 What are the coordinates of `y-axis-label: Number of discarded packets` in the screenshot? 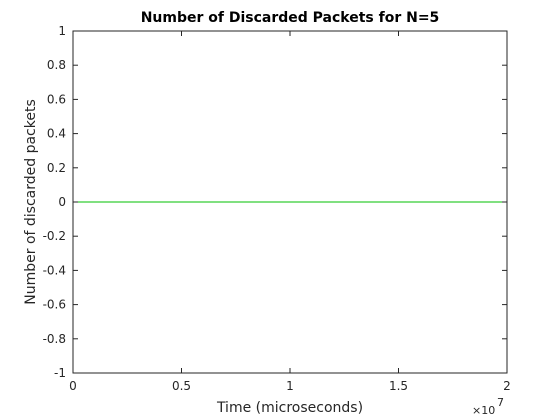 It's located at (31, 202).